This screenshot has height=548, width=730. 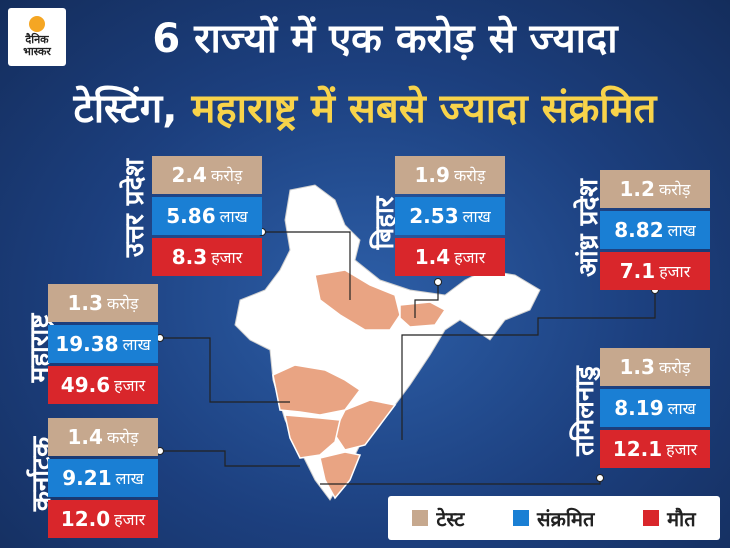 I want to click on test-row: 1.2 करोड़, so click(x=655, y=189).